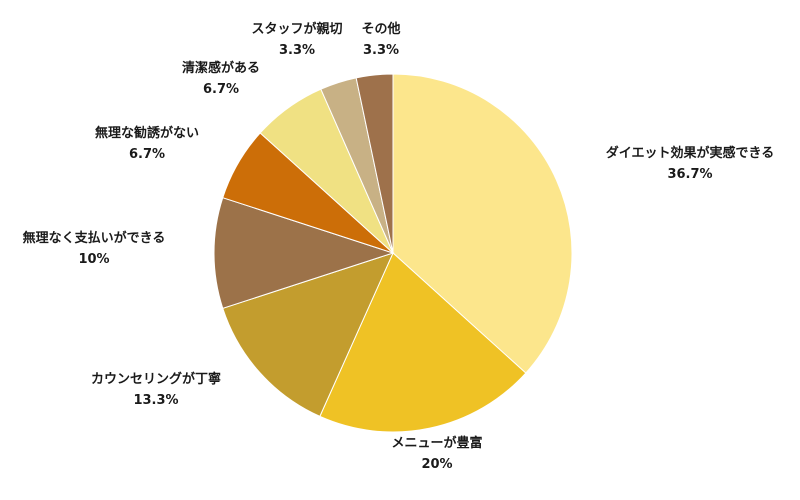  I want to click on slice-category-other: その他, so click(380, 29).